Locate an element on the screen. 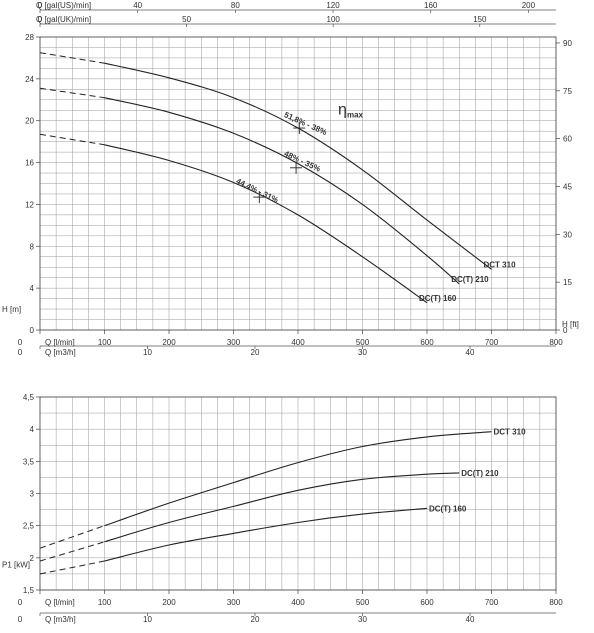  top-axis-tick-label: 160 is located at coordinates (431, 5).